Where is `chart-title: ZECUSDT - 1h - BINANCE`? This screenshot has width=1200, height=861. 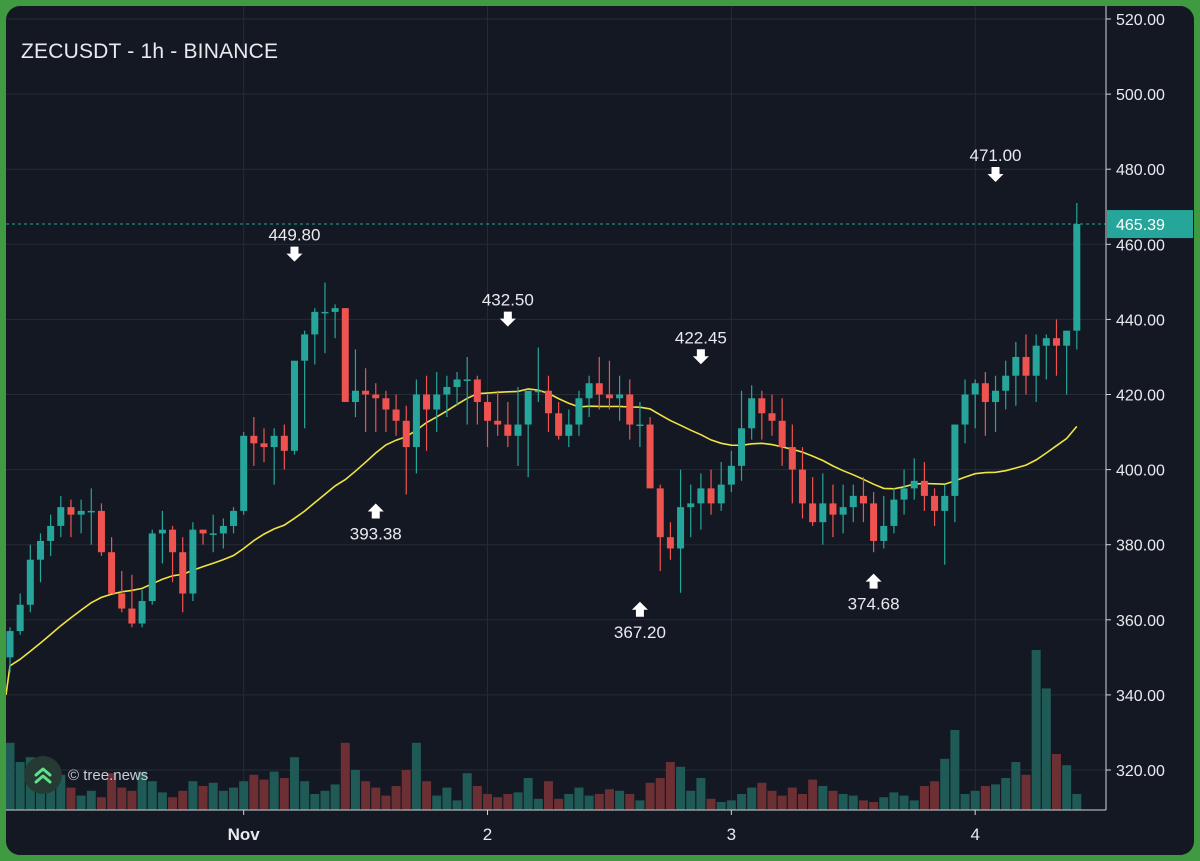 chart-title: ZECUSDT - 1h - BINANCE is located at coordinates (150, 51).